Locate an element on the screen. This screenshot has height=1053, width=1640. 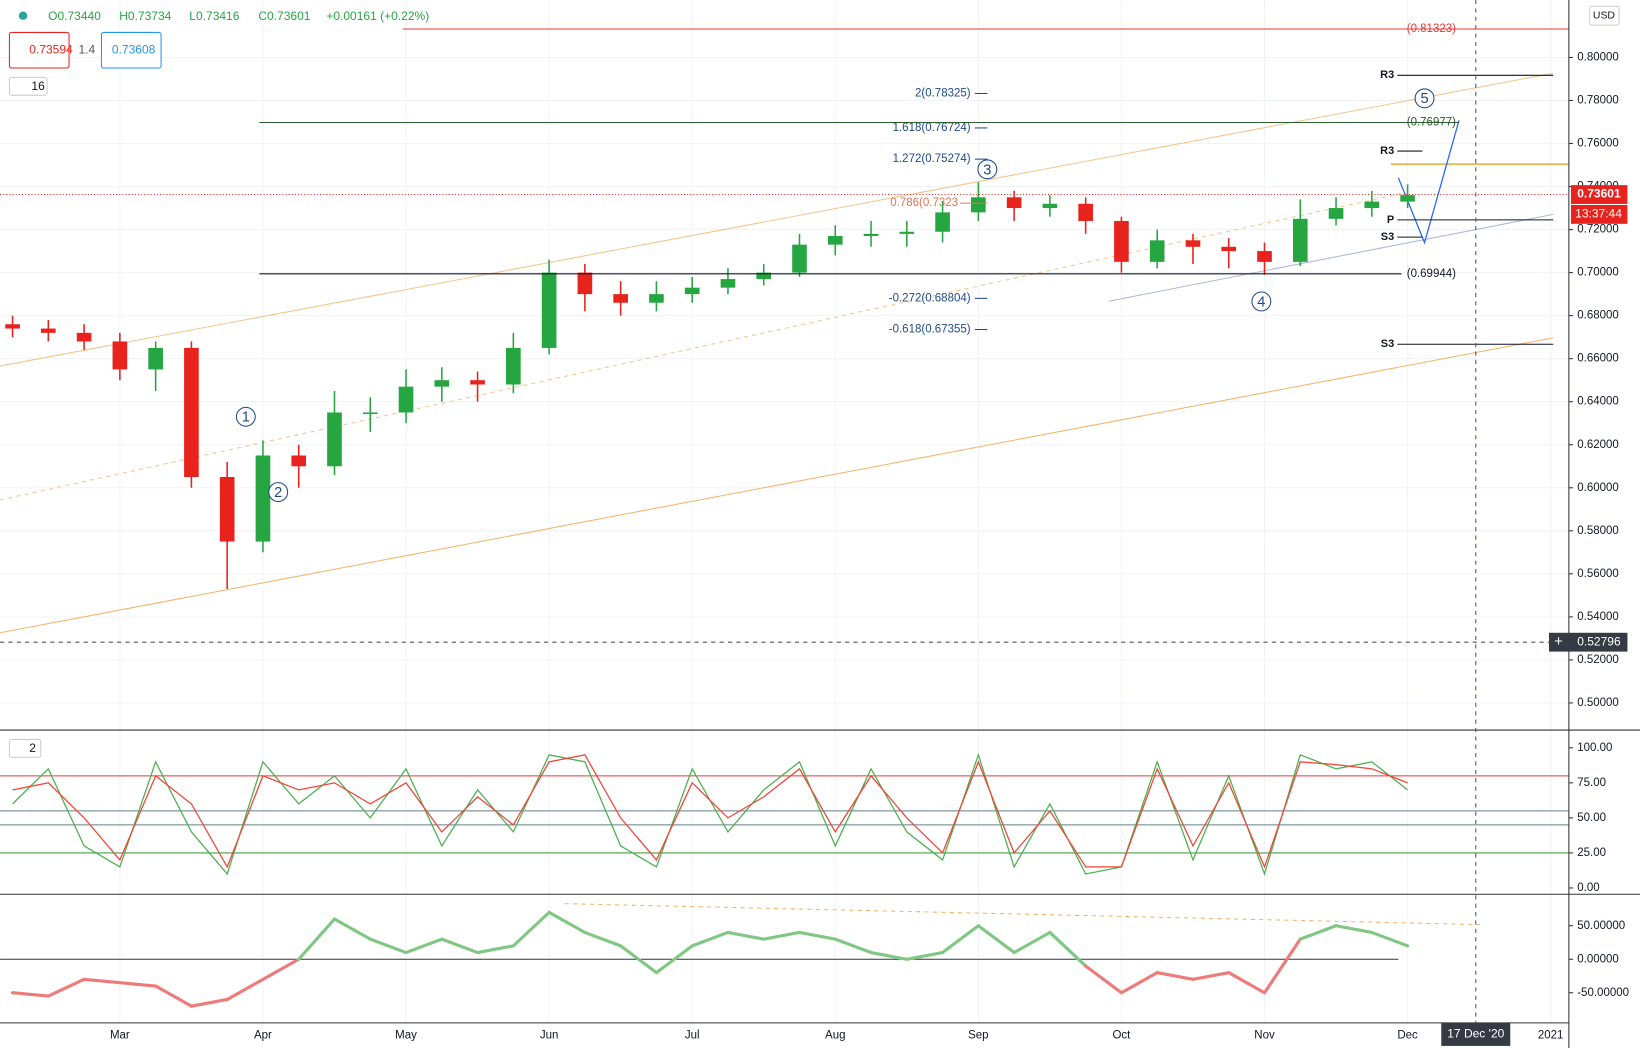
level-label: (0.69944) is located at coordinates (1431, 274).